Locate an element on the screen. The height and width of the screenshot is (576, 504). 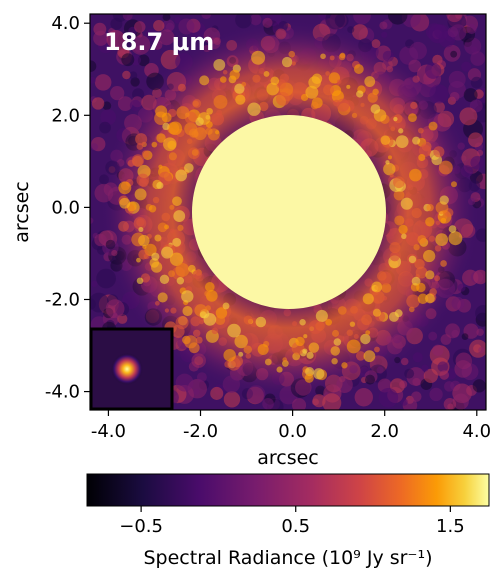
x-tick-label: 0.0 is located at coordinates (292, 431).